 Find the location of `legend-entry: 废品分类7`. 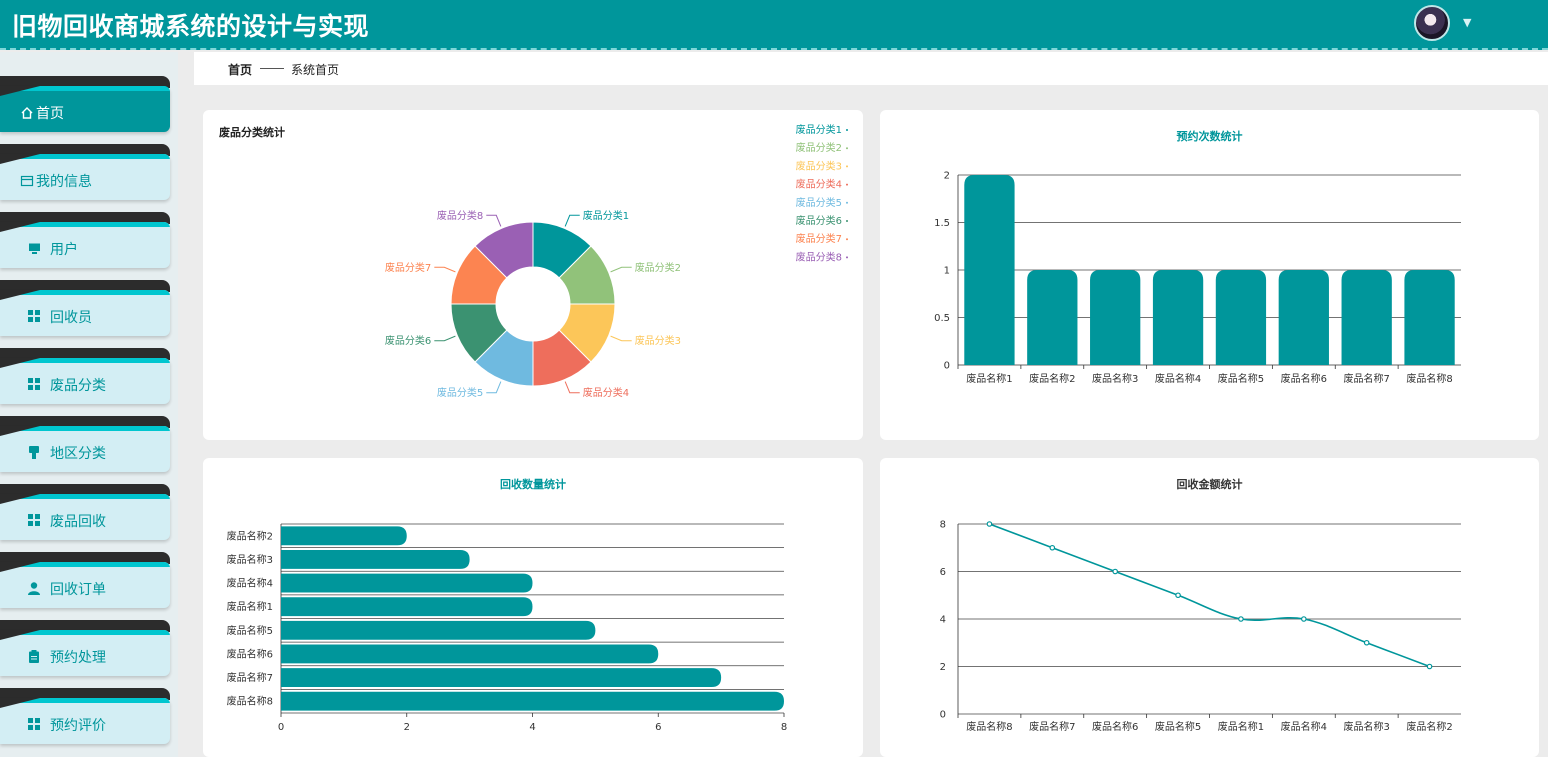

legend-entry: 废品分类7 is located at coordinates (819, 238).